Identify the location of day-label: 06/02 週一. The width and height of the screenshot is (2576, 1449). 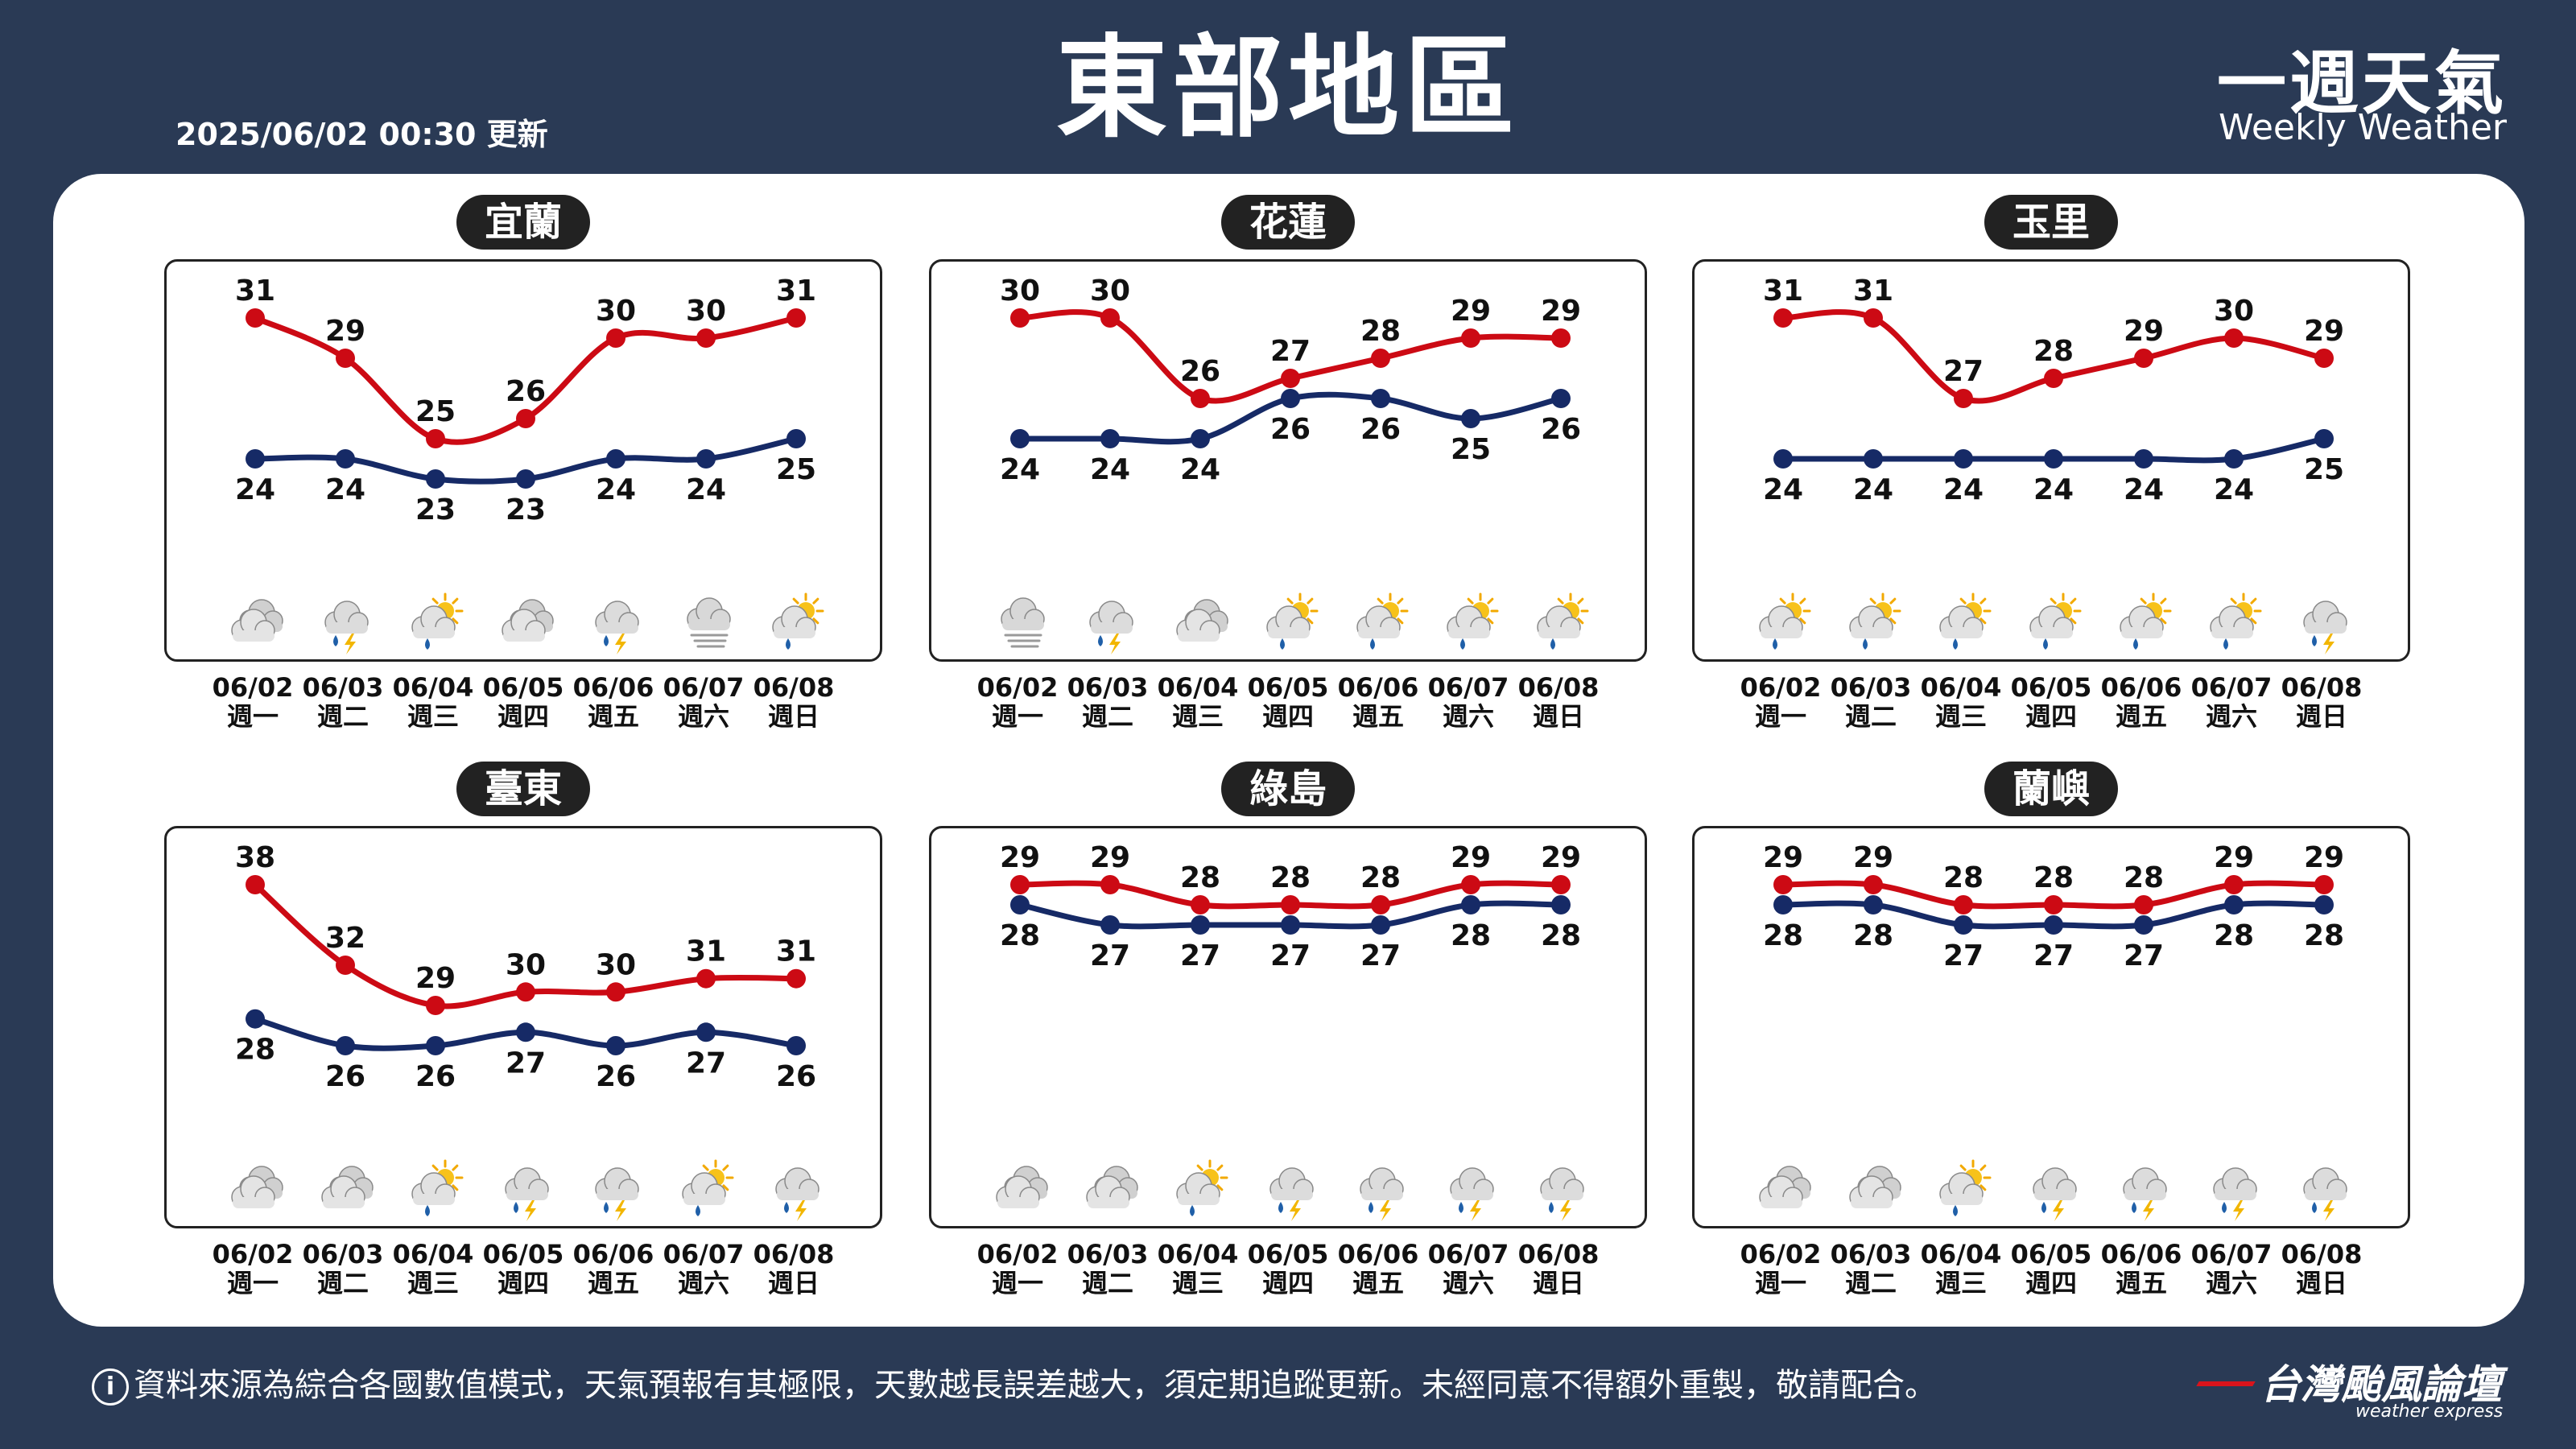
(252, 702).